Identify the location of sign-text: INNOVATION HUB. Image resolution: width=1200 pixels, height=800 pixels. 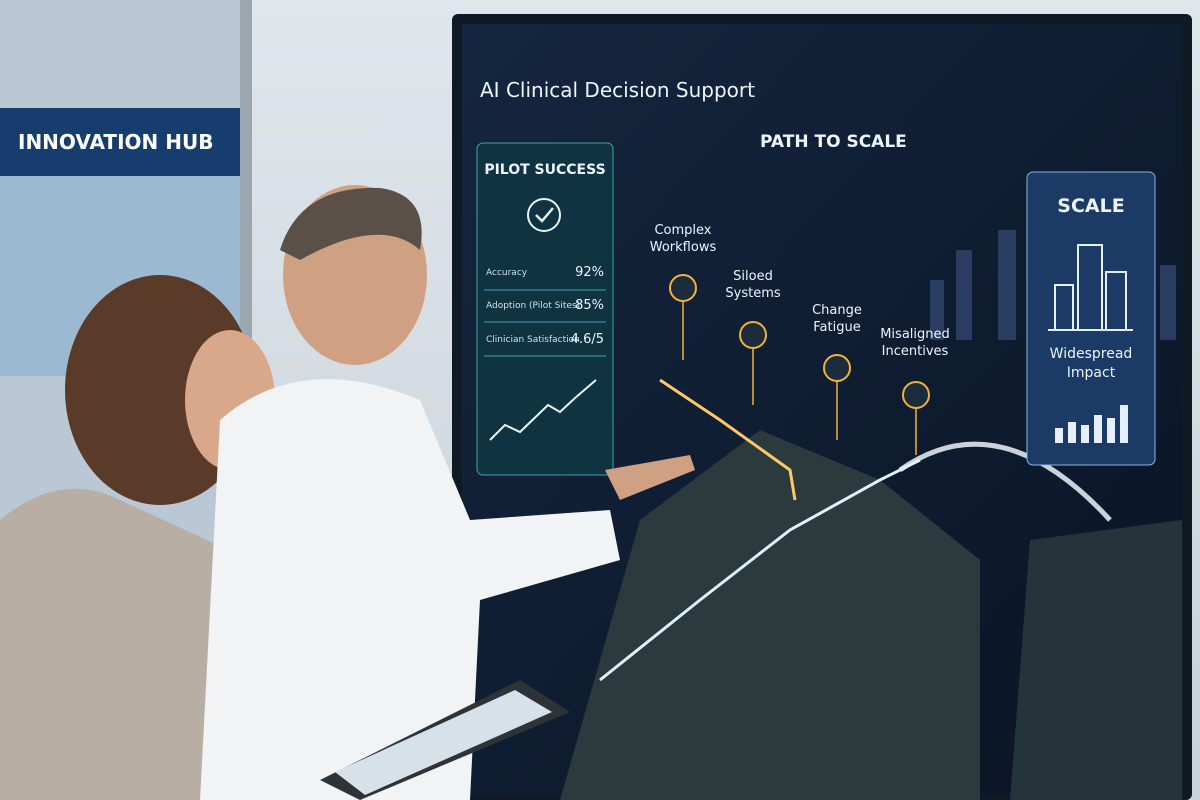
(116, 142).